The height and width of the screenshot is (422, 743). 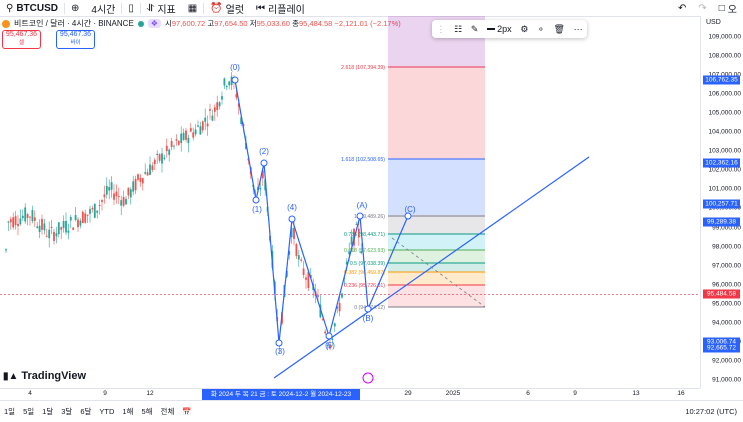 What do you see at coordinates (726, 266) in the screenshot?
I see `price-tick: 97,000.00` at bounding box center [726, 266].